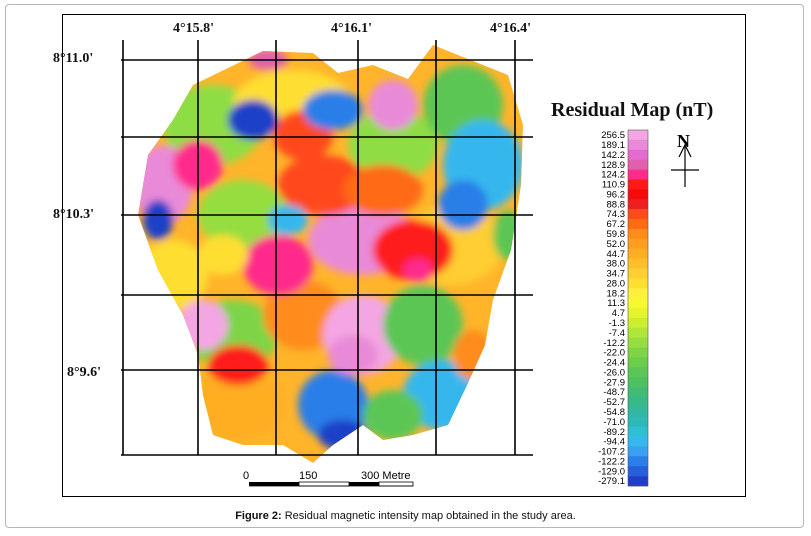 The height and width of the screenshot is (536, 811). I want to click on legend-value-label: -94.4, so click(614, 442).